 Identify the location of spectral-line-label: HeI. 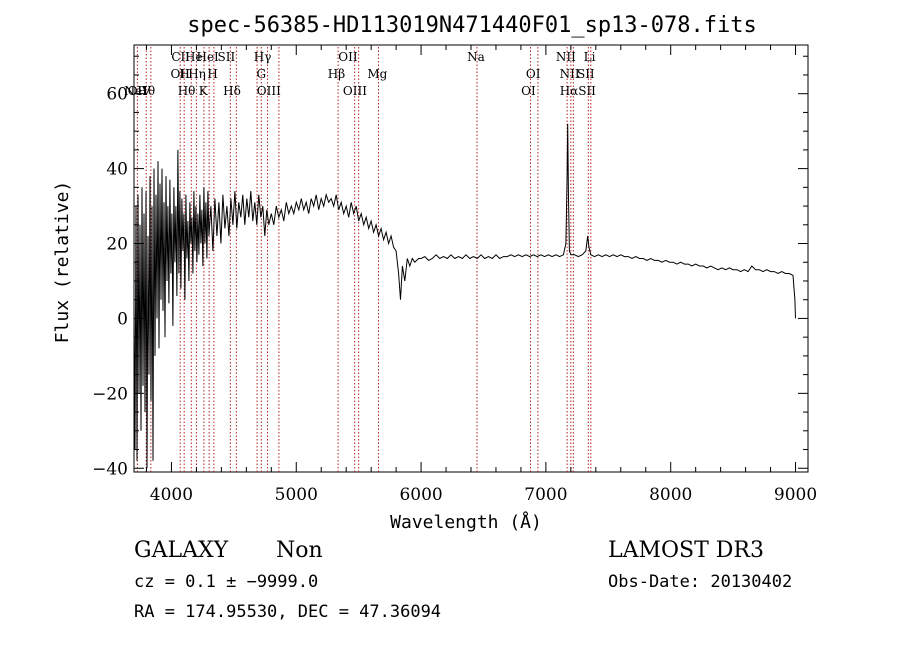
(207, 57).